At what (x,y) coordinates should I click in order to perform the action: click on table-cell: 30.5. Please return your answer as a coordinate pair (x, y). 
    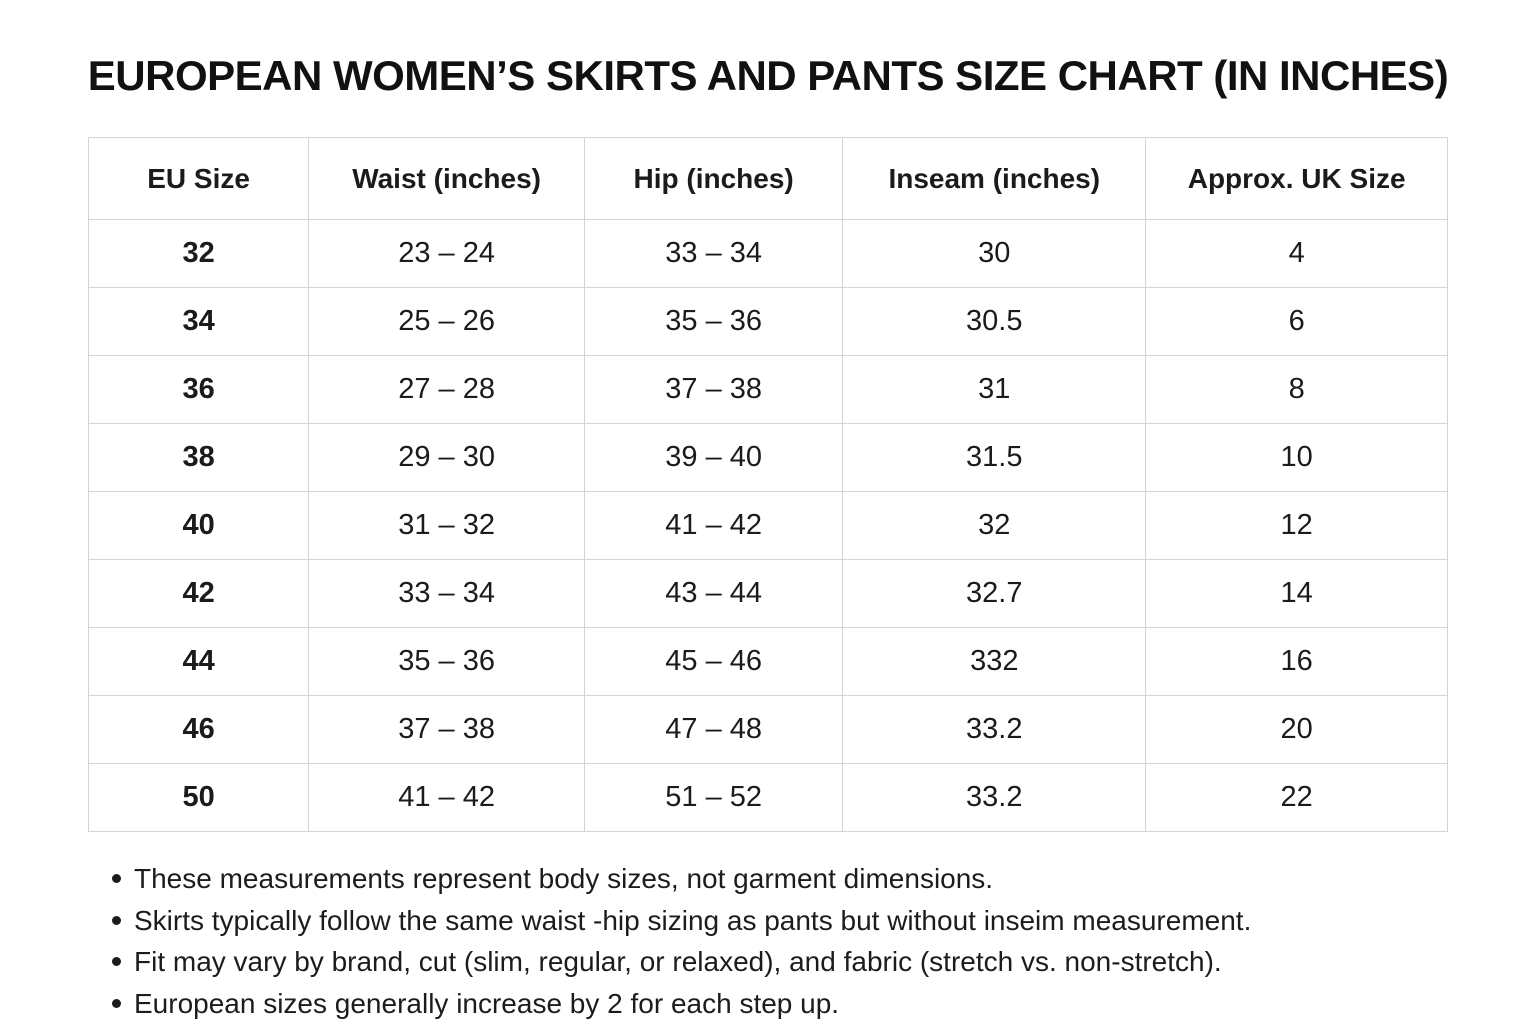
    Looking at the image, I should click on (994, 321).